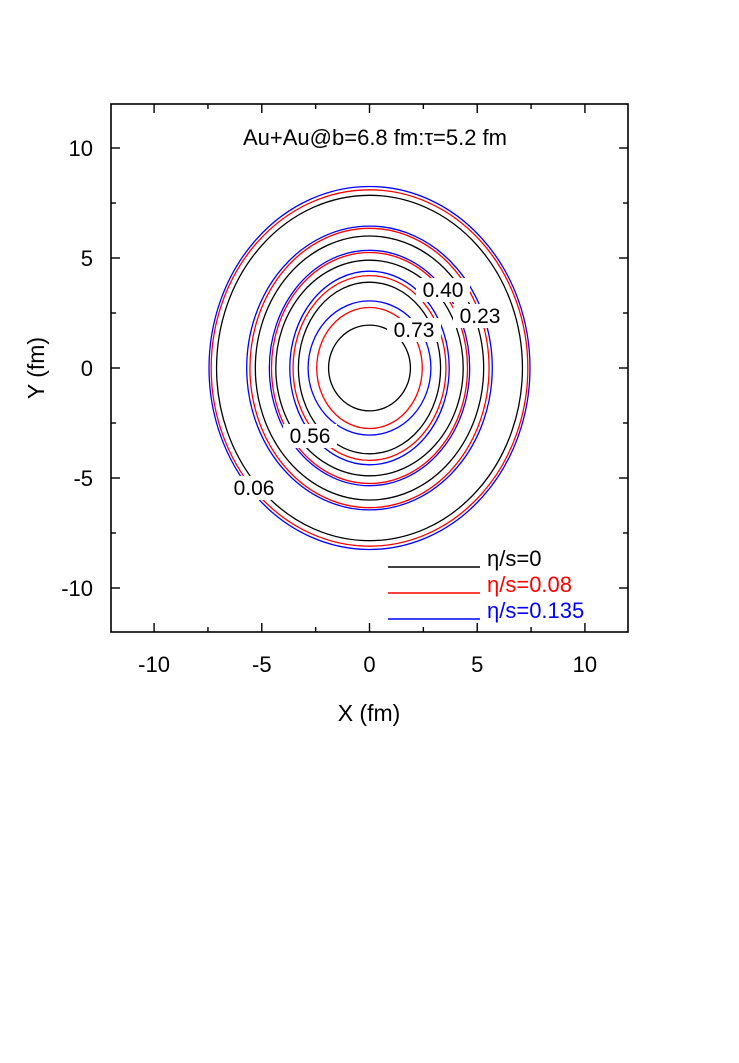 This screenshot has width=739, height=1063. What do you see at coordinates (486, 584) in the screenshot?
I see `legend: η/s=0η/s=0.08η/s=0.135` at bounding box center [486, 584].